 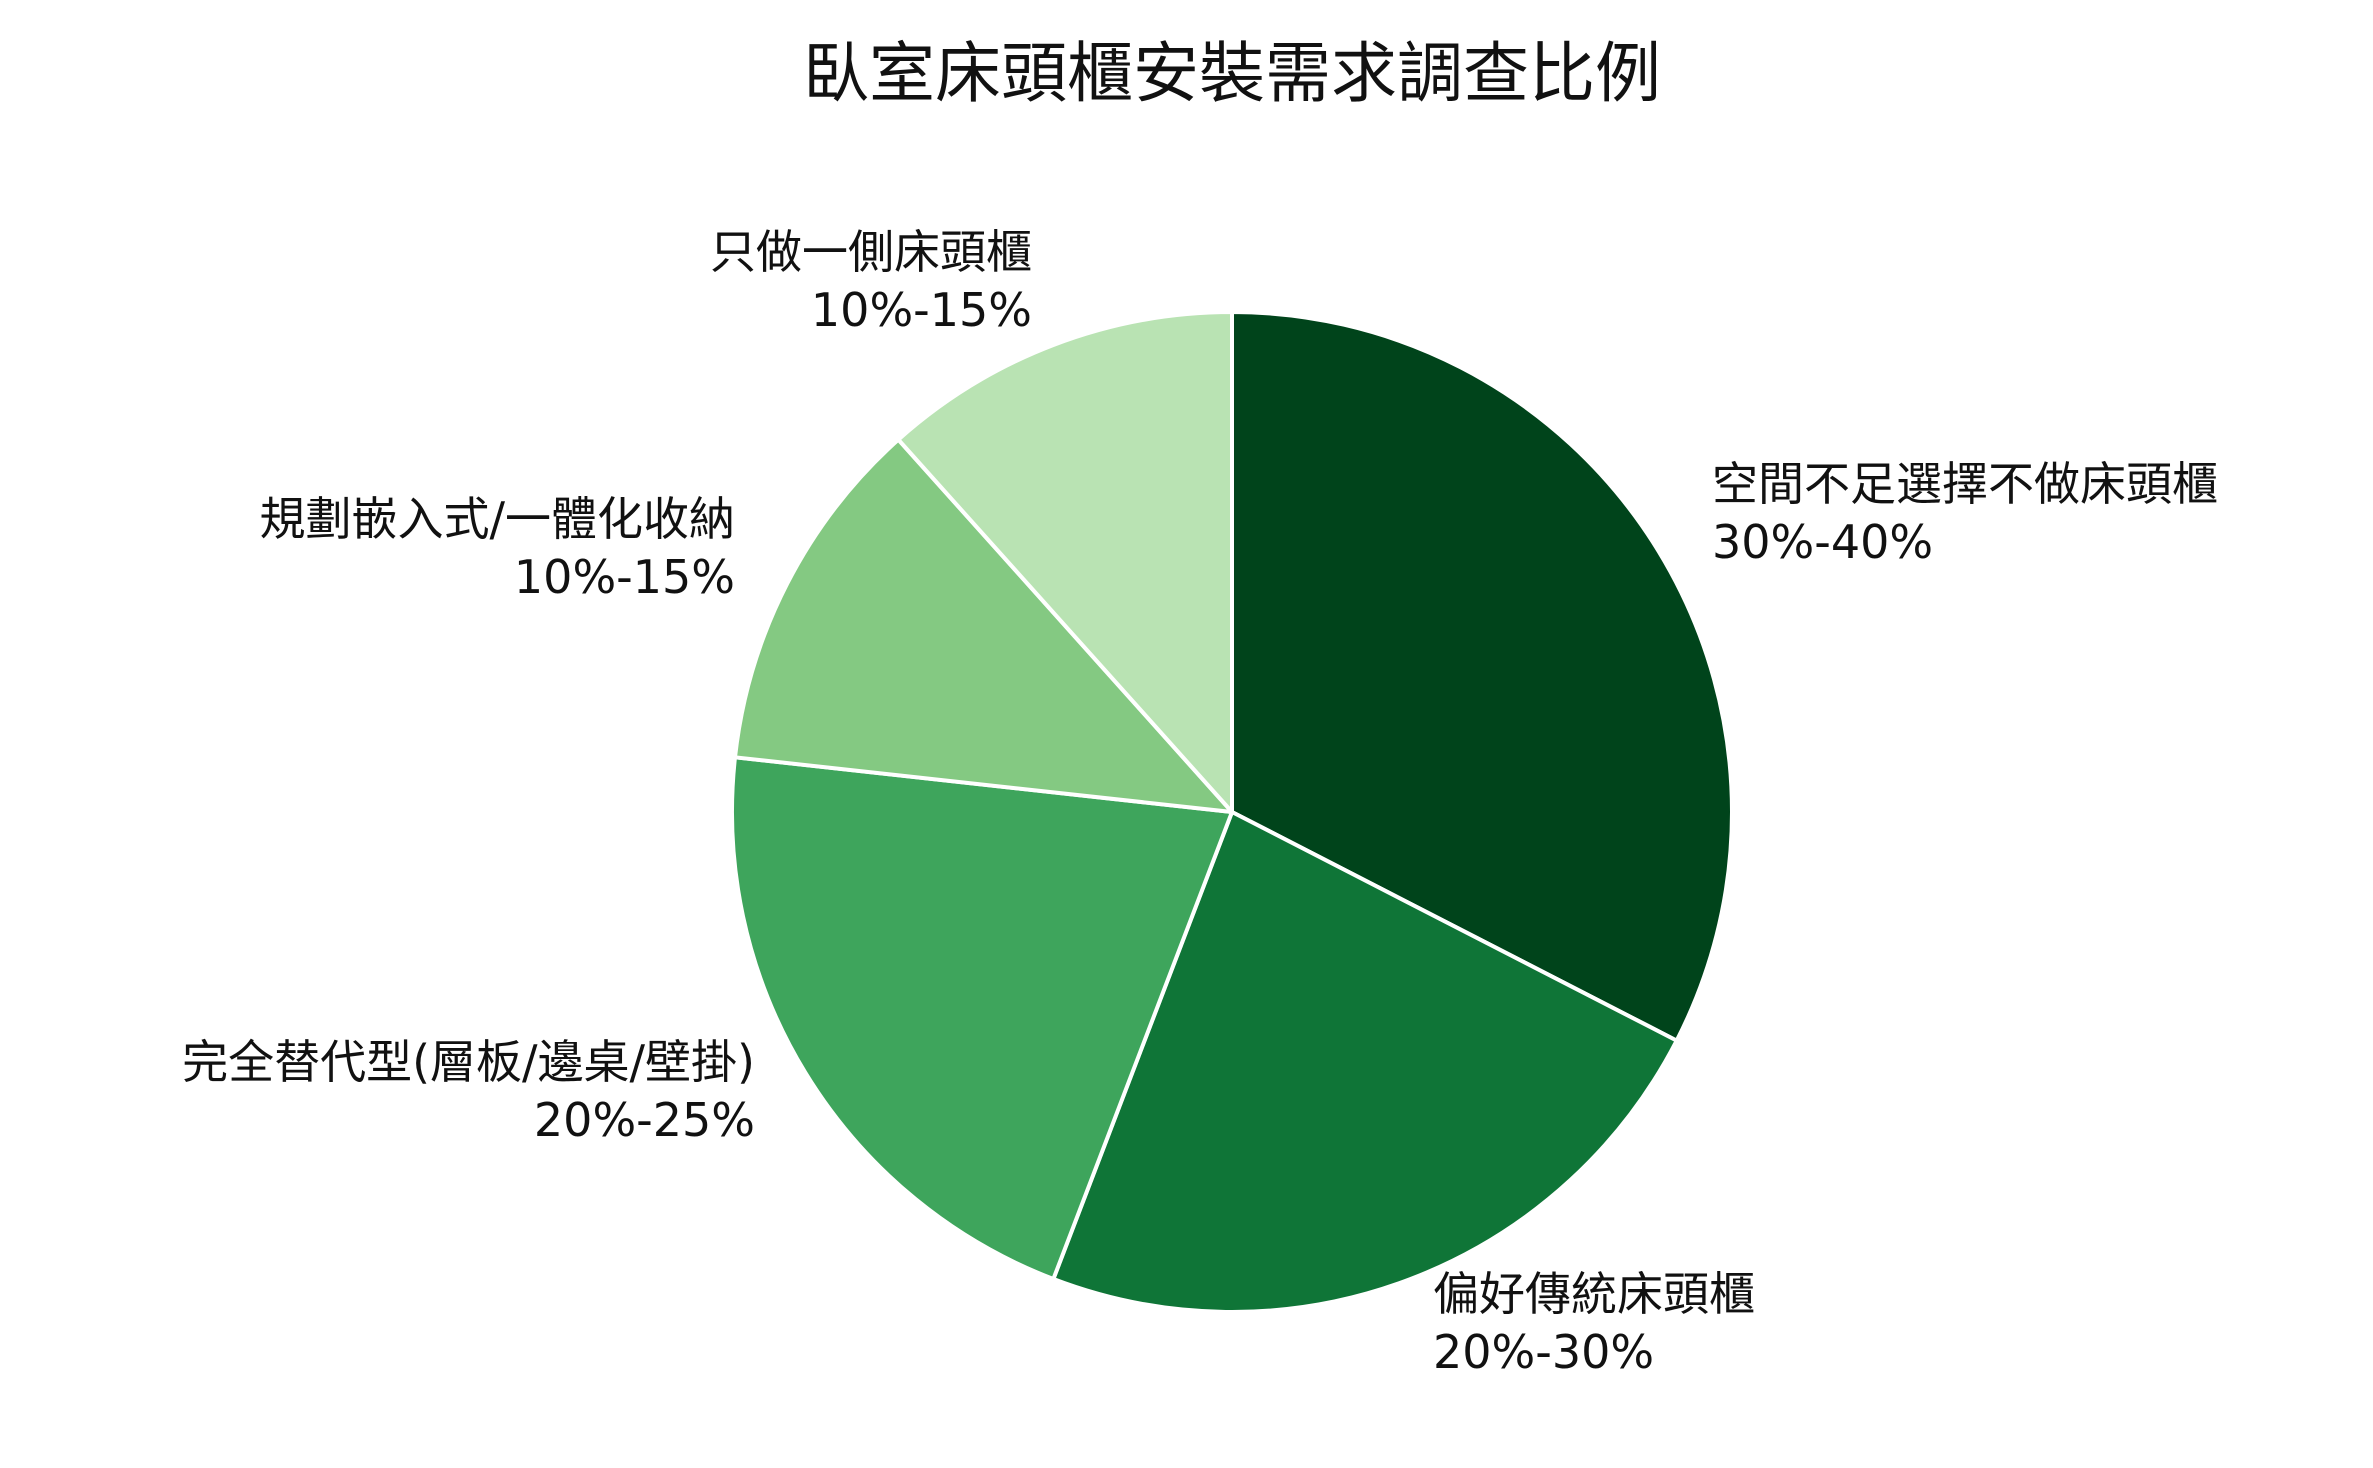 What do you see at coordinates (468, 1062) in the screenshot?
I see `slice-label-3: 完全替代型(層板/邊桌/壁掛)` at bounding box center [468, 1062].